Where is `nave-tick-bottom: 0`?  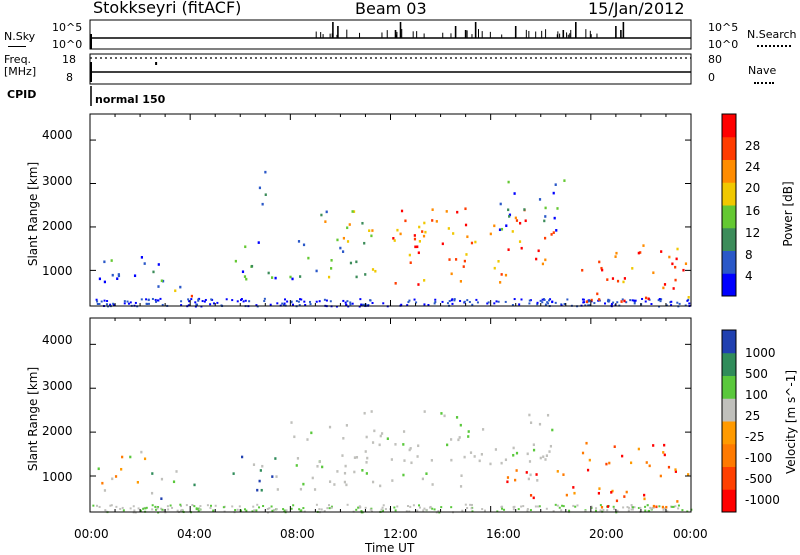 nave-tick-bottom: 0 is located at coordinates (711, 77).